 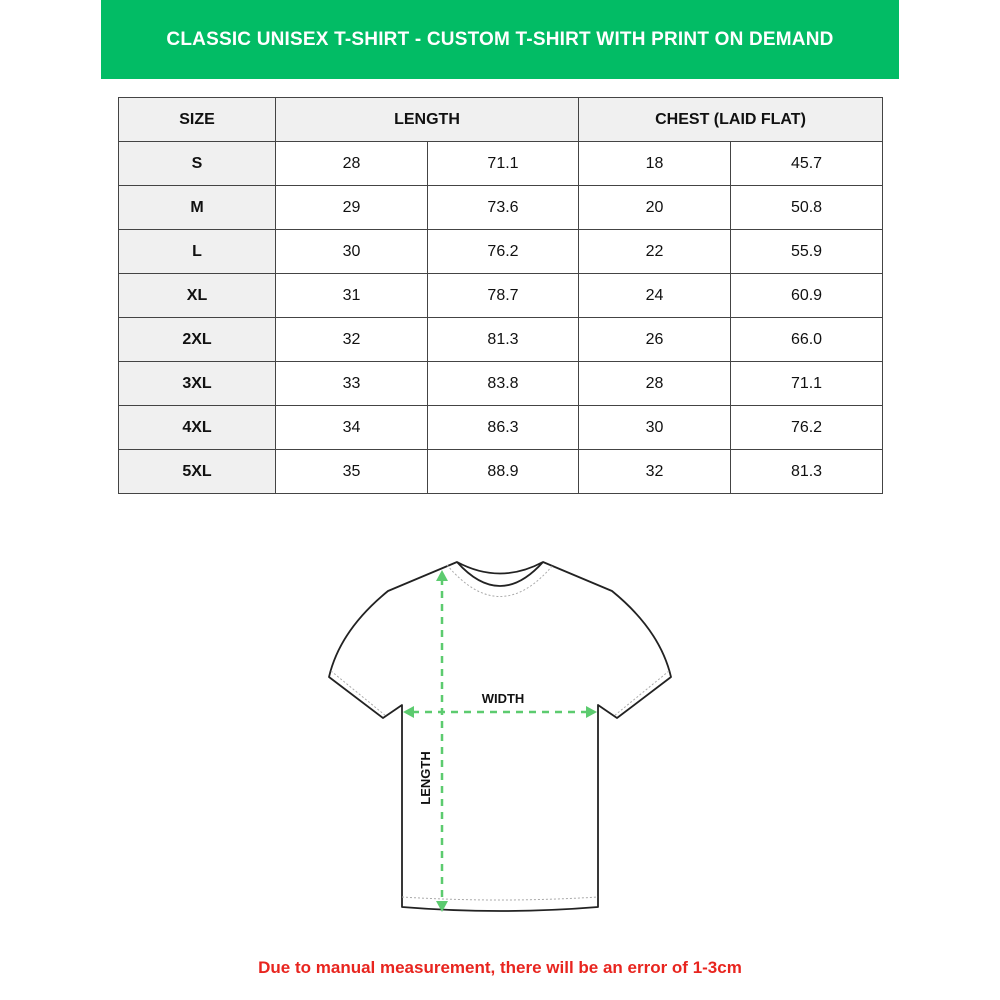 I want to click on length-in-cell: 33, so click(x=351, y=383).